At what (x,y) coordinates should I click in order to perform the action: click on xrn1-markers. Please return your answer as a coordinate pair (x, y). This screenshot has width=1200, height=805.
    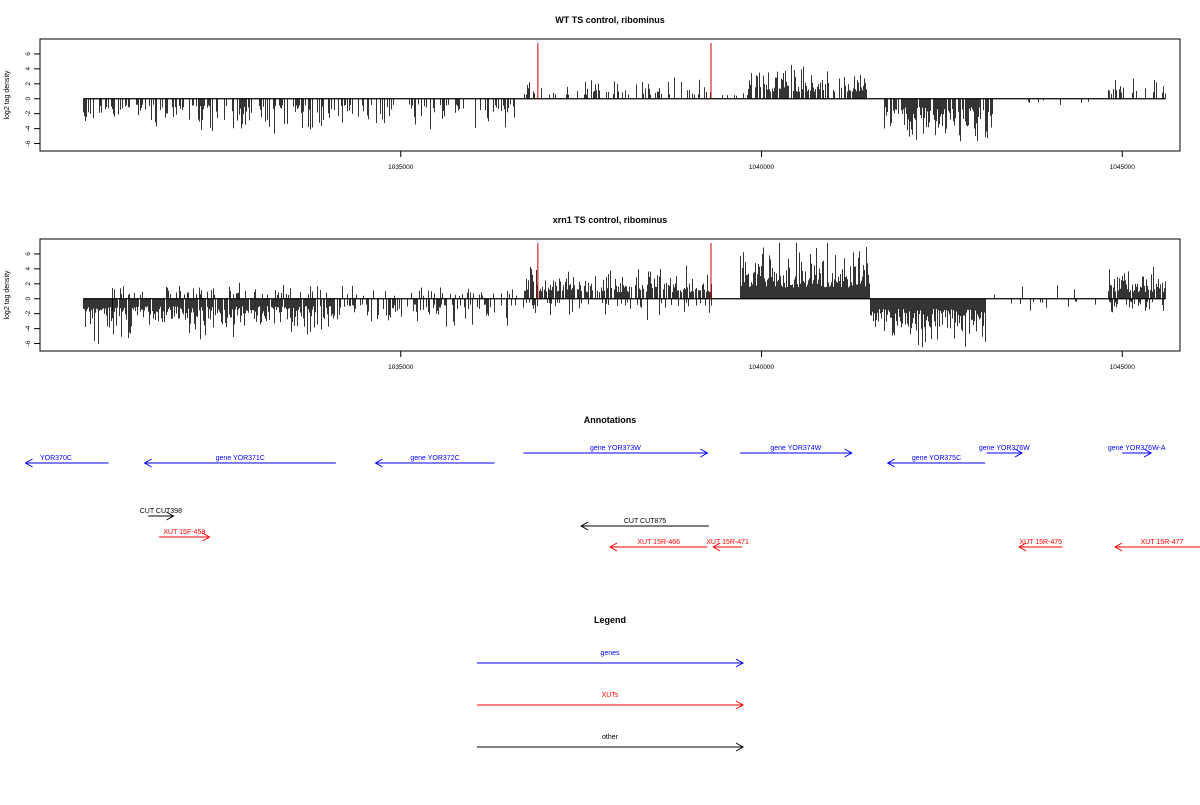
    Looking at the image, I should click on (624, 271).